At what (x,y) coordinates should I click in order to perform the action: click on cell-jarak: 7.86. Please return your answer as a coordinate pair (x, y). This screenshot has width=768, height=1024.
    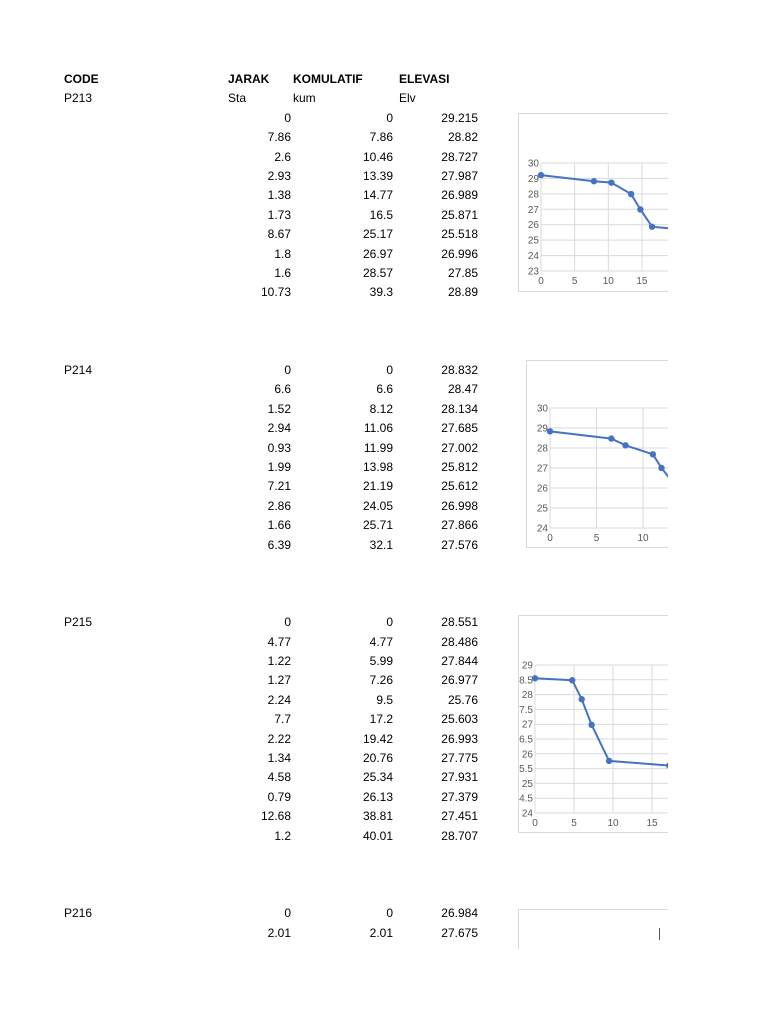
    Looking at the image, I should click on (279, 137).